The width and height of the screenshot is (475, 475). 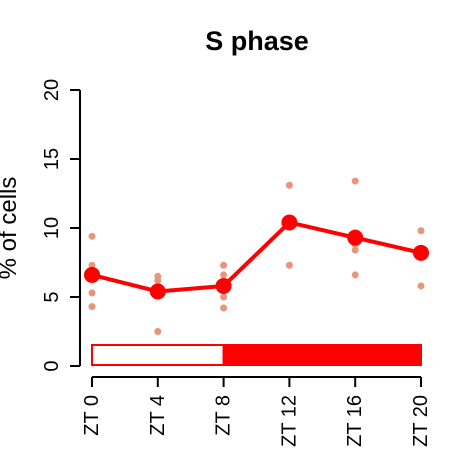 I want to click on y-axis: 0 5 10 15 20, so click(x=60, y=225).